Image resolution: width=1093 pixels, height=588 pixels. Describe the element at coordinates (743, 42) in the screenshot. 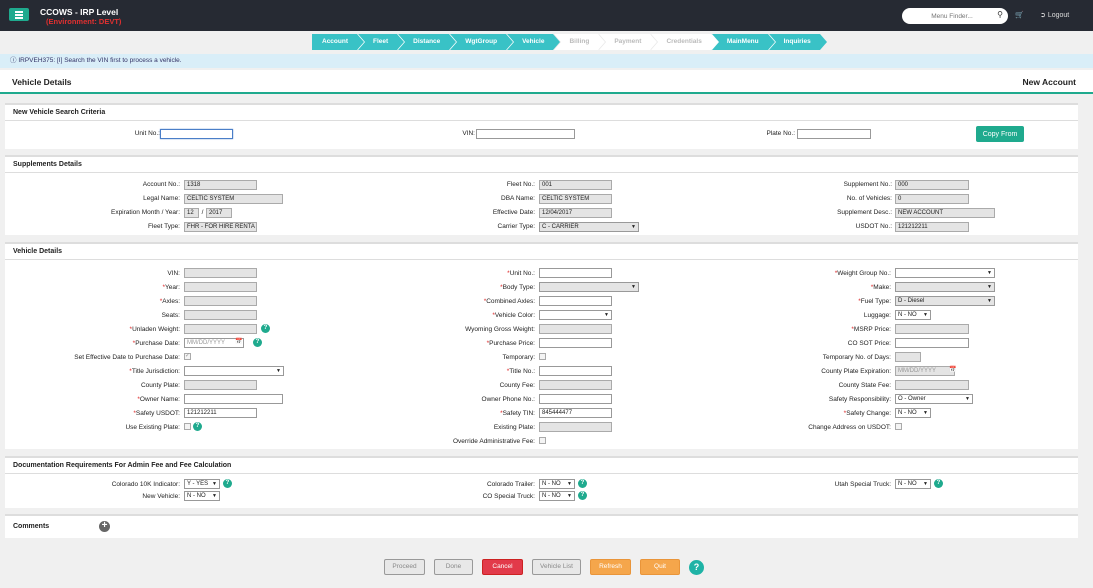

I see `wizard-step-mainmenu: MainMenu` at that location.